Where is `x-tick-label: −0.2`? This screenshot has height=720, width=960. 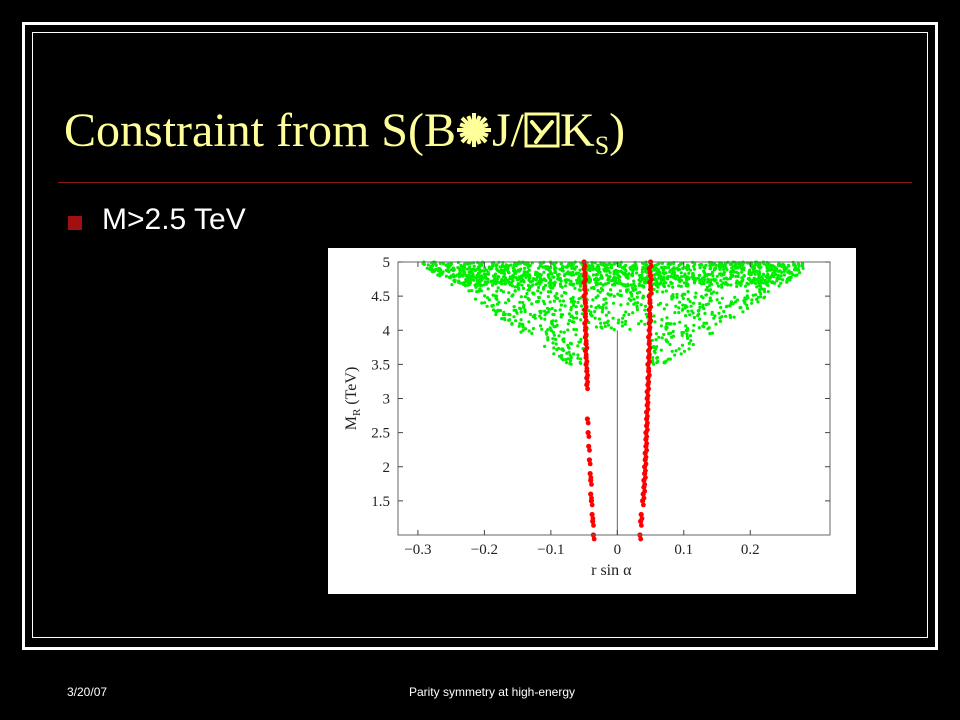 x-tick-label: −0.2 is located at coordinates (484, 550).